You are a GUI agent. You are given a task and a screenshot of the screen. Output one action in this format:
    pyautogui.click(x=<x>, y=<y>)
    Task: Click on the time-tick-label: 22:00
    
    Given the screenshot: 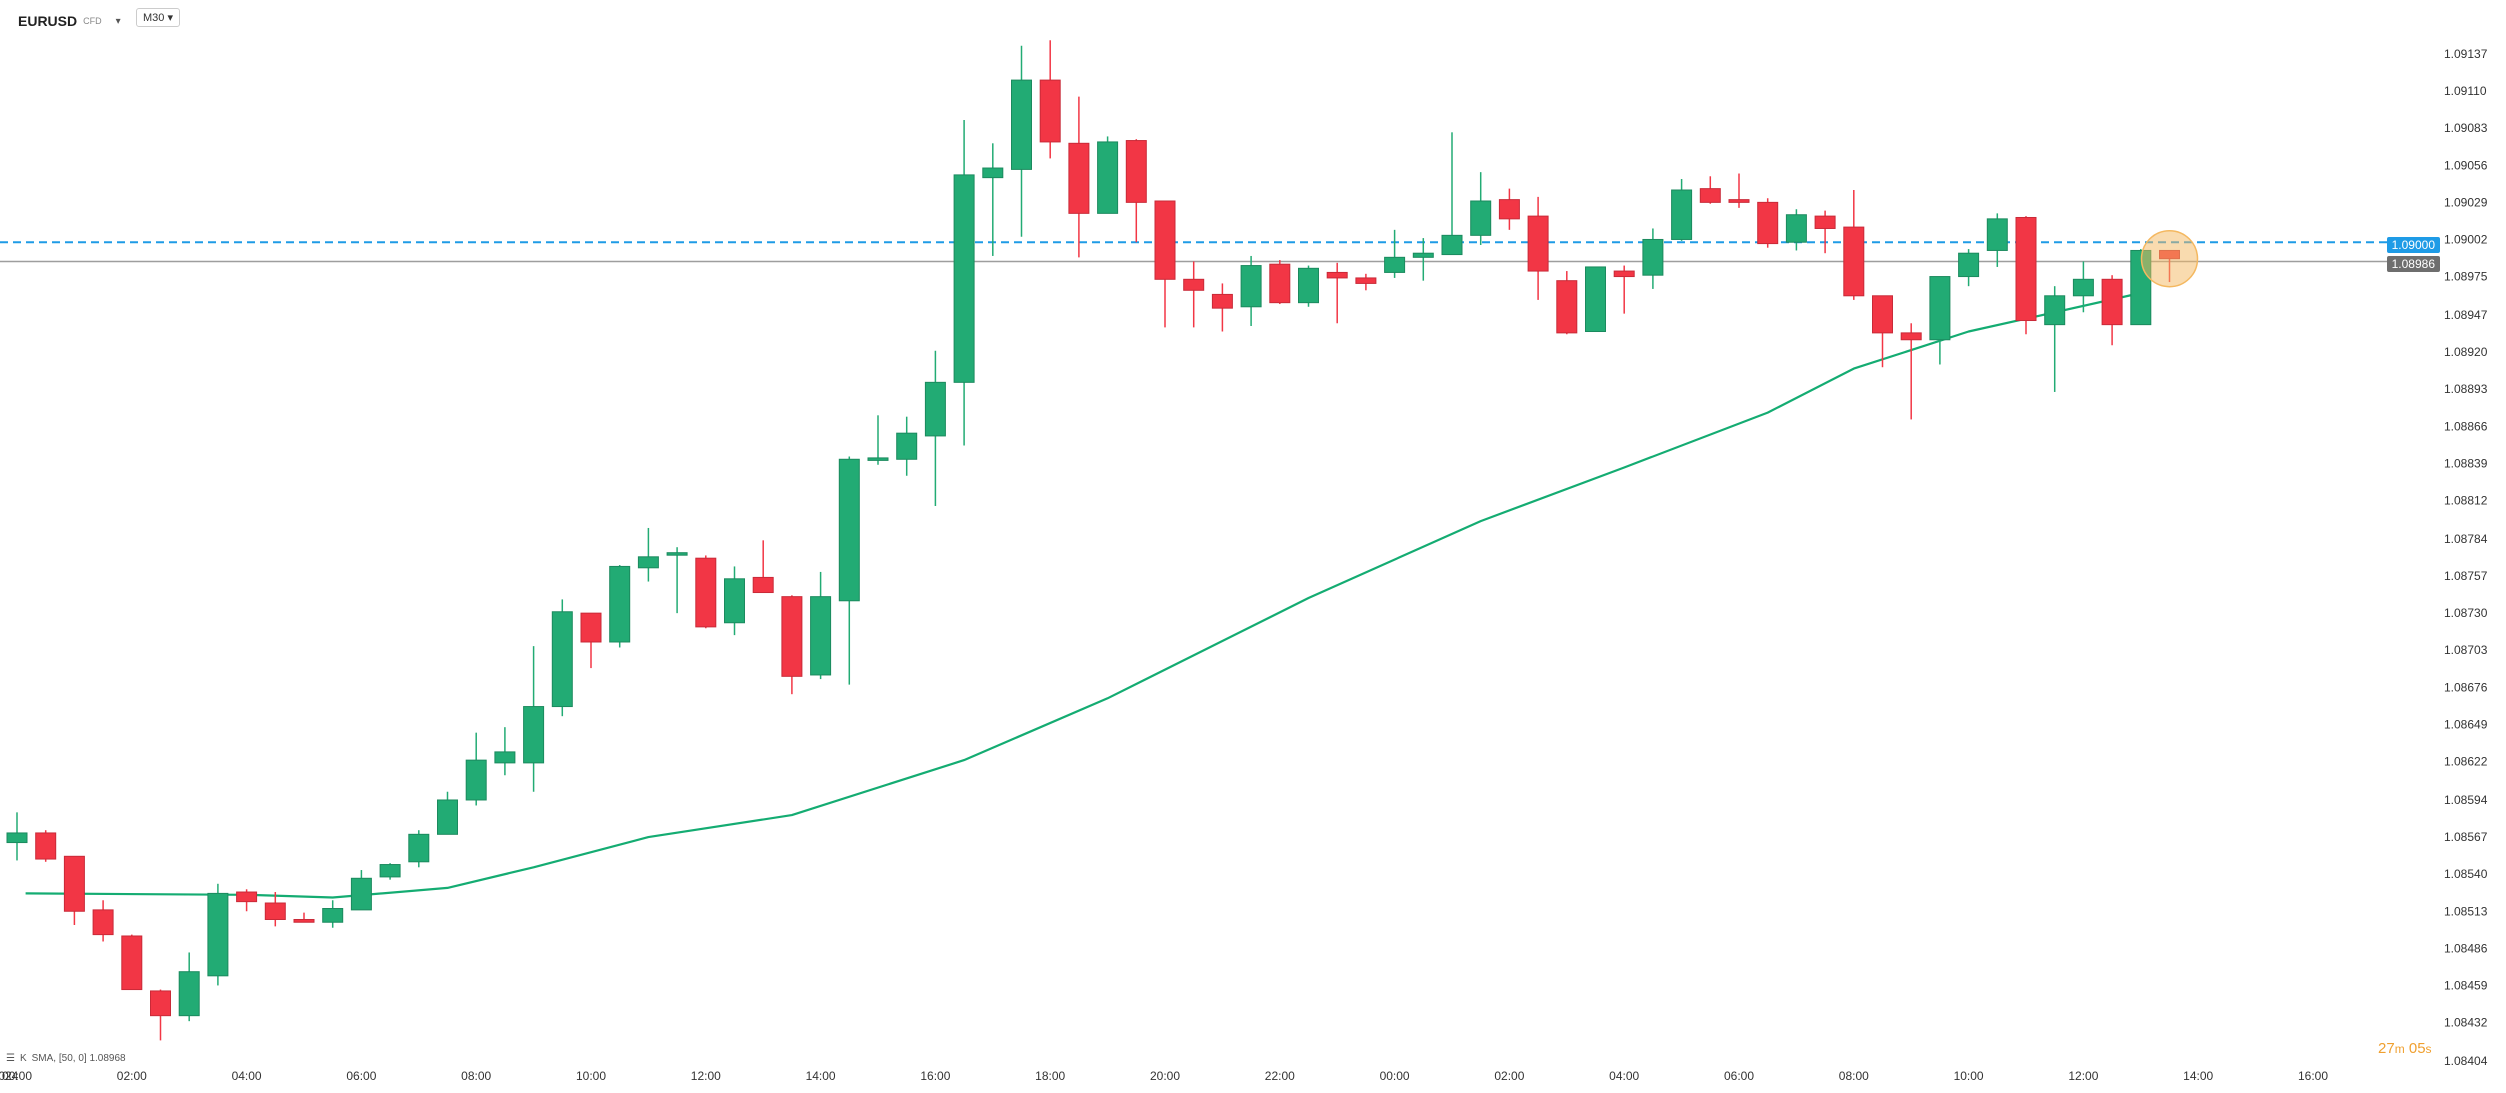 What is the action you would take?
    pyautogui.click(x=1280, y=1076)
    